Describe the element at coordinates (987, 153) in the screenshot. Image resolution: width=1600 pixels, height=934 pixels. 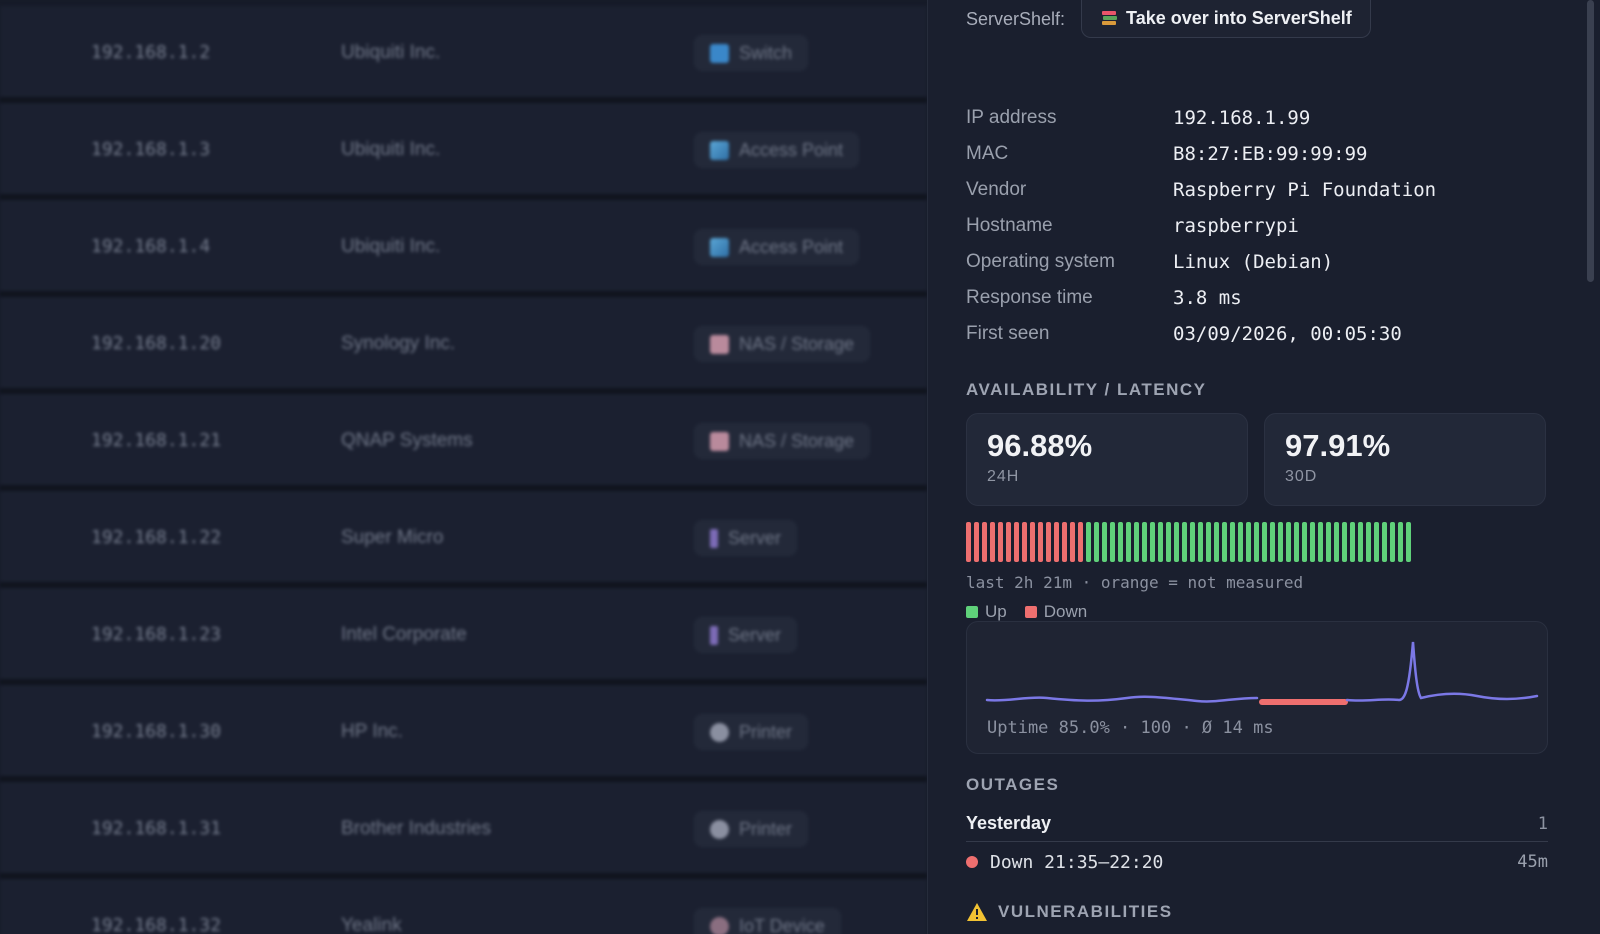
I see `info-key: MAC` at that location.